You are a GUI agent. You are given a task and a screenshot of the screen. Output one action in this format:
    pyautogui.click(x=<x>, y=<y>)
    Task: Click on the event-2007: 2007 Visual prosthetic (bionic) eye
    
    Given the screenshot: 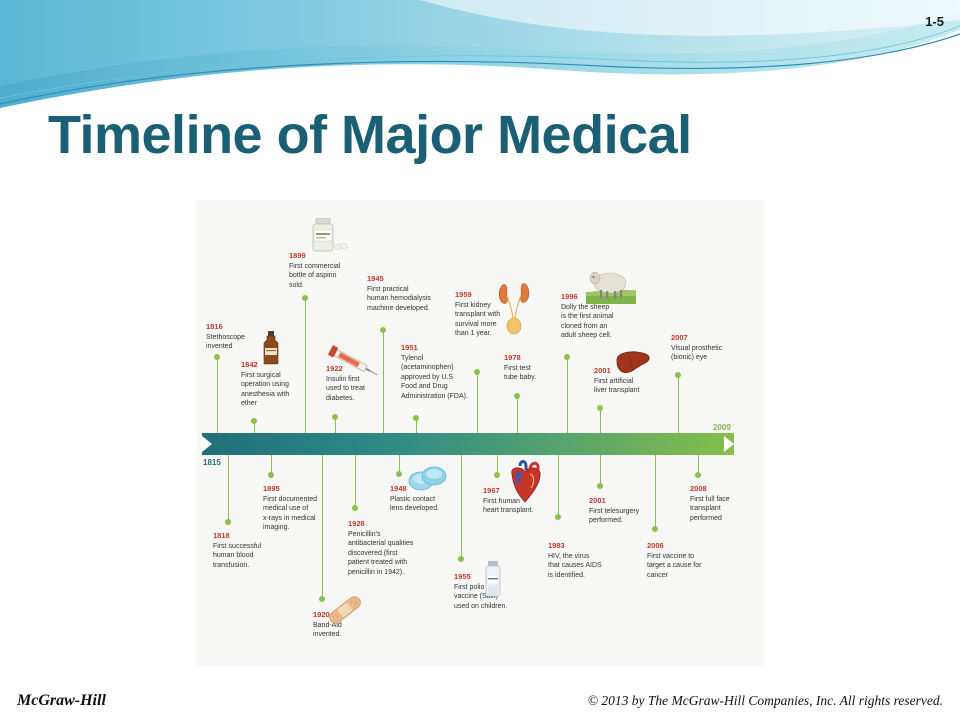 What is the action you would take?
    pyautogui.click(x=696, y=348)
    